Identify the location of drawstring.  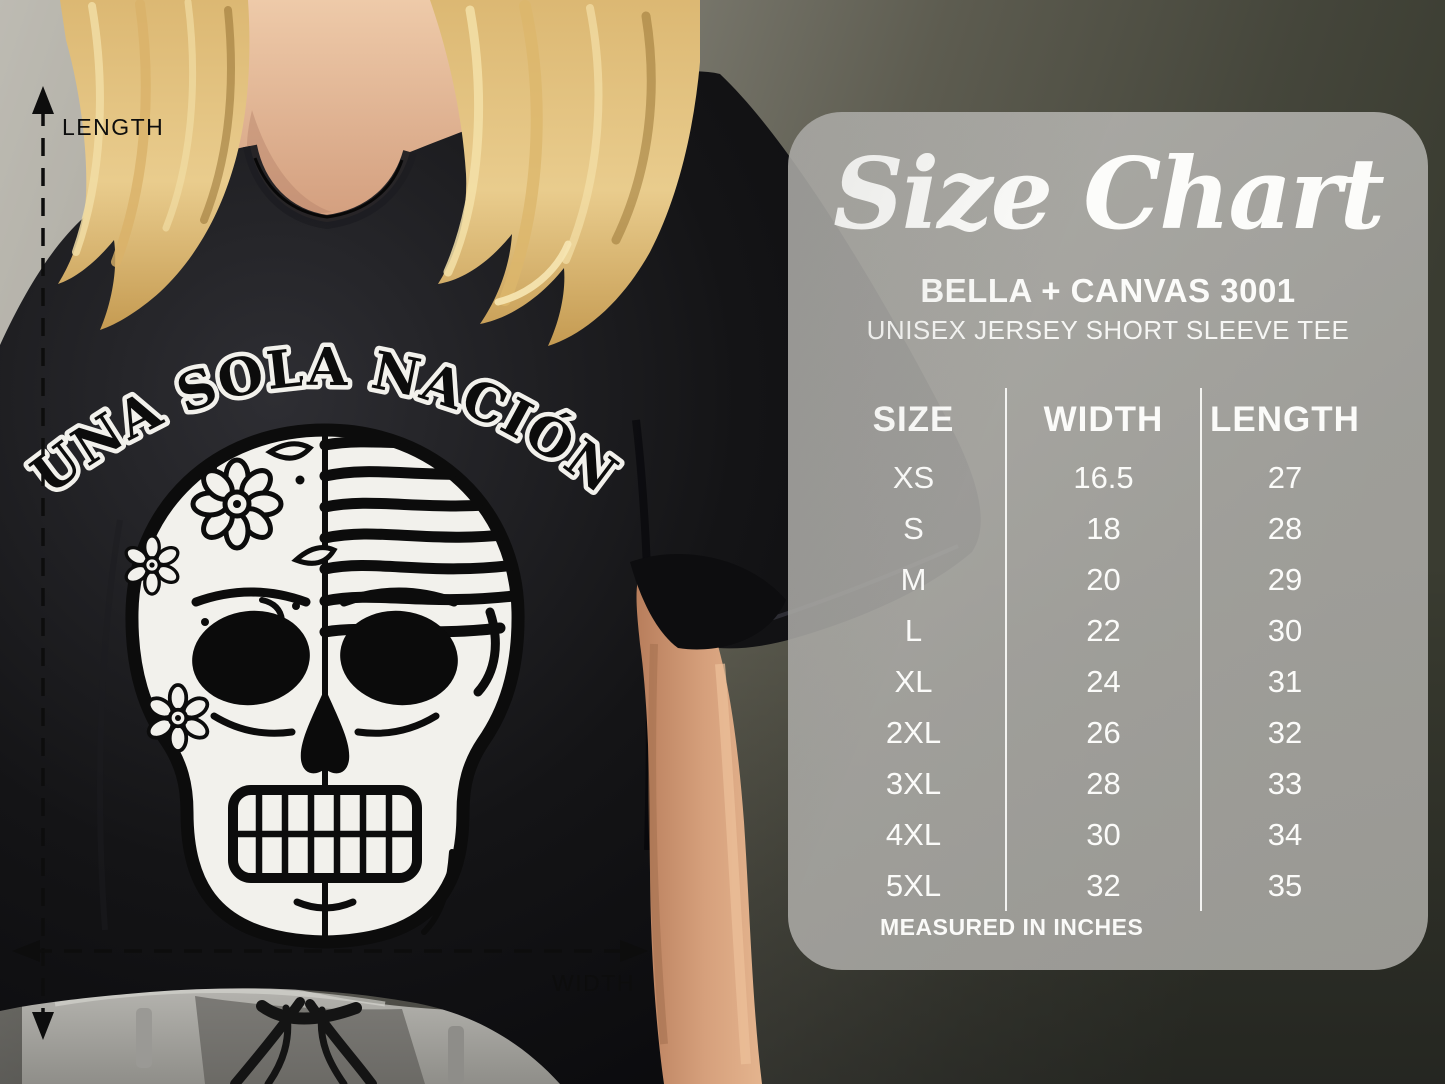
(303, 1040).